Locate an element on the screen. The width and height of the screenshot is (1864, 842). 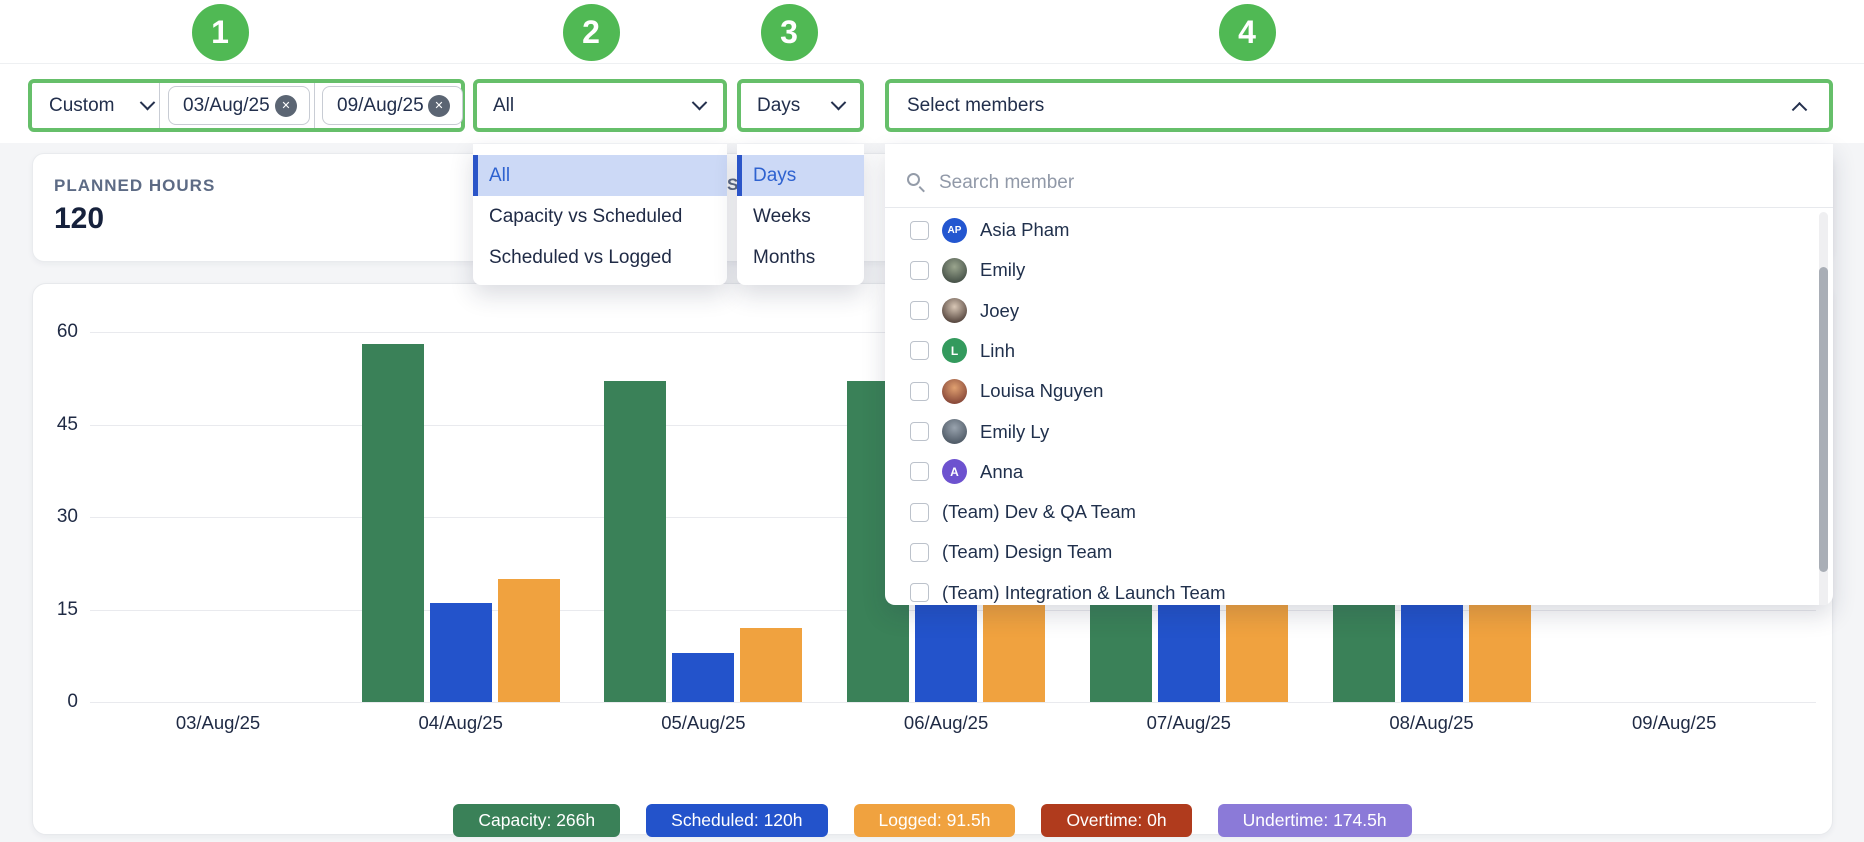
avatar: L is located at coordinates (954, 351).